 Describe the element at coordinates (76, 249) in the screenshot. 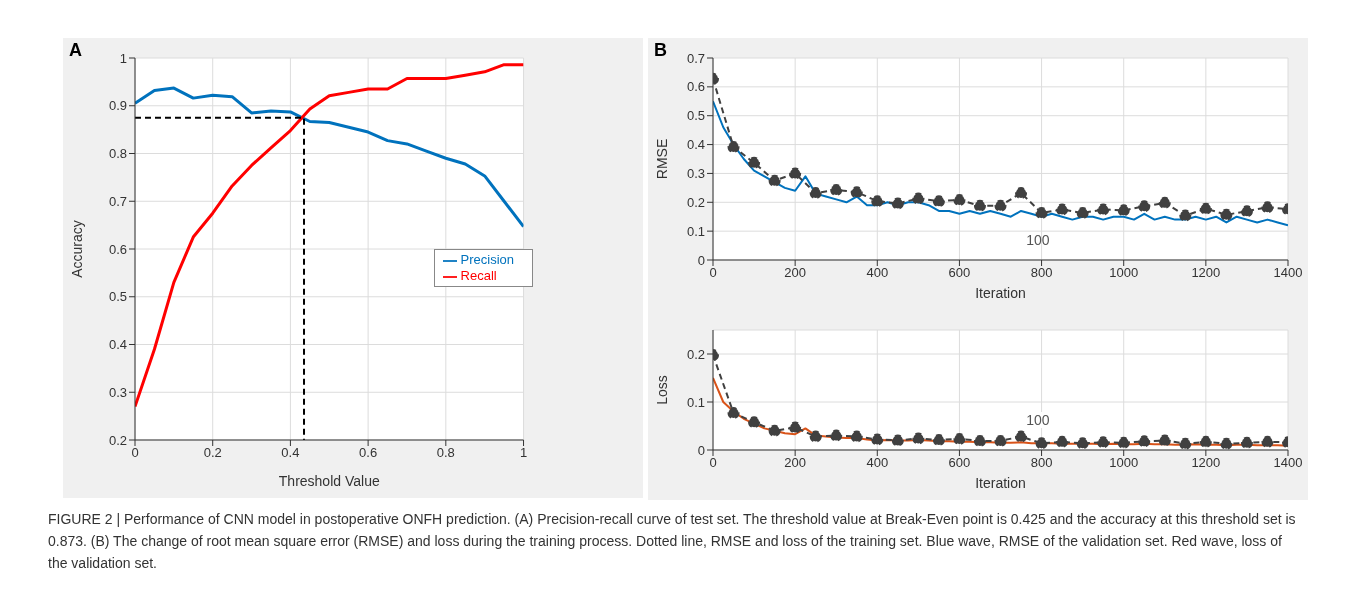

I see `y-axis-title: Accuracy` at that location.